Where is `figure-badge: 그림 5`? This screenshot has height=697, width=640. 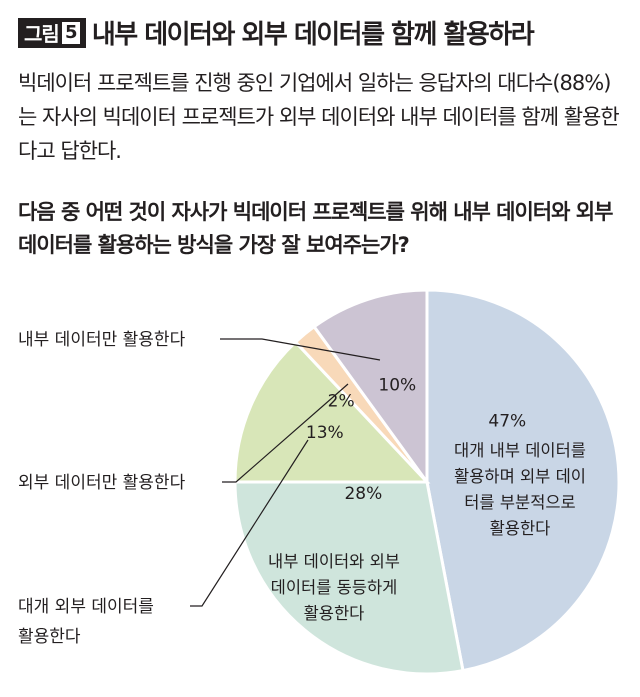 figure-badge: 그림 5 is located at coordinates (52, 32).